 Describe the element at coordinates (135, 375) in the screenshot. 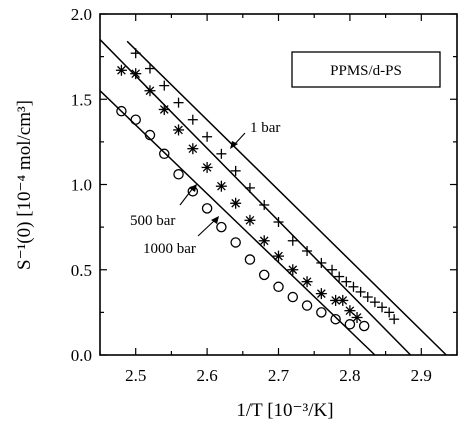

I see `x-tick-label: 2.5` at that location.